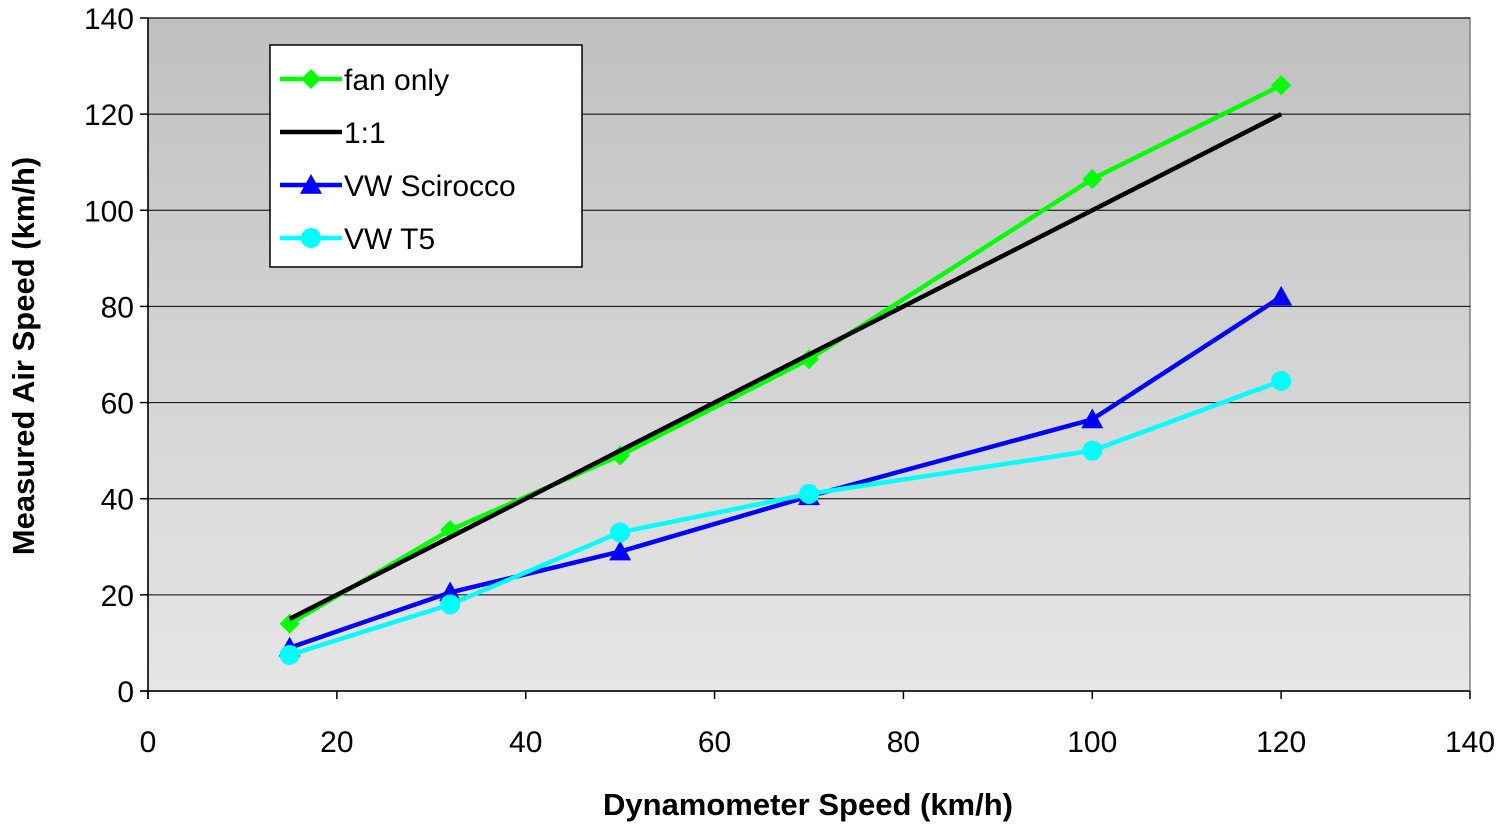  Describe the element at coordinates (109, 19) in the screenshot. I see `y-tick-label-140: 140` at that location.